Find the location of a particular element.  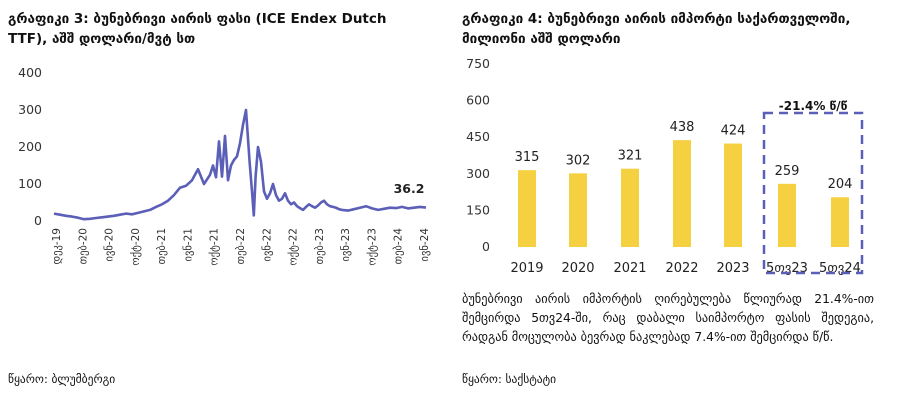

category-label: 2020 is located at coordinates (577, 268).